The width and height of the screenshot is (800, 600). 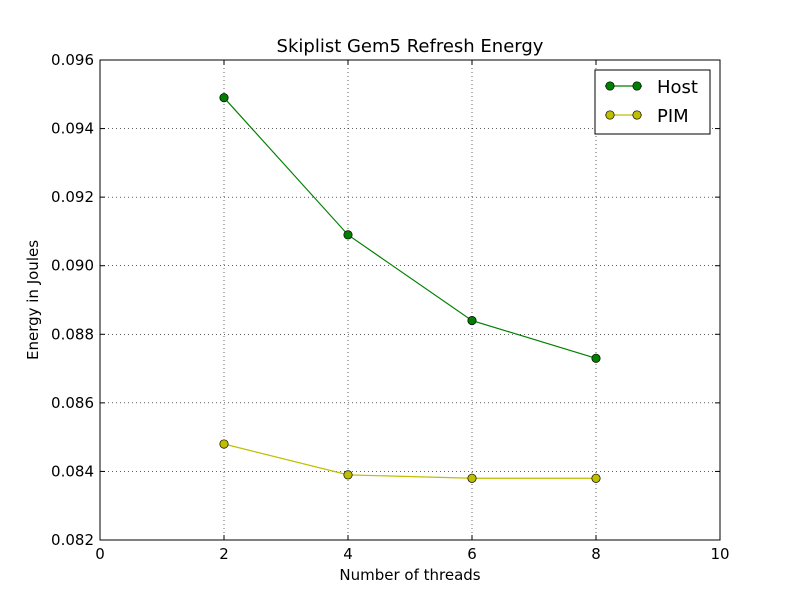 What do you see at coordinates (651, 87) in the screenshot?
I see `legend-entry-host: Host` at bounding box center [651, 87].